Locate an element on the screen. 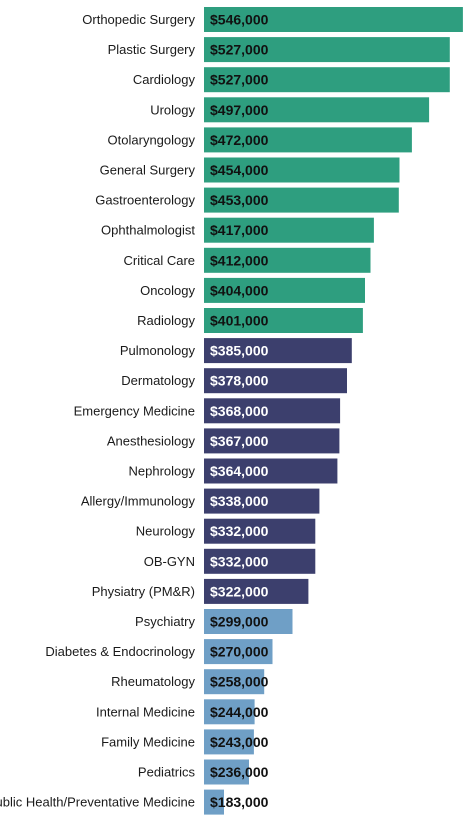  value-label: $322,000 is located at coordinates (239, 591).